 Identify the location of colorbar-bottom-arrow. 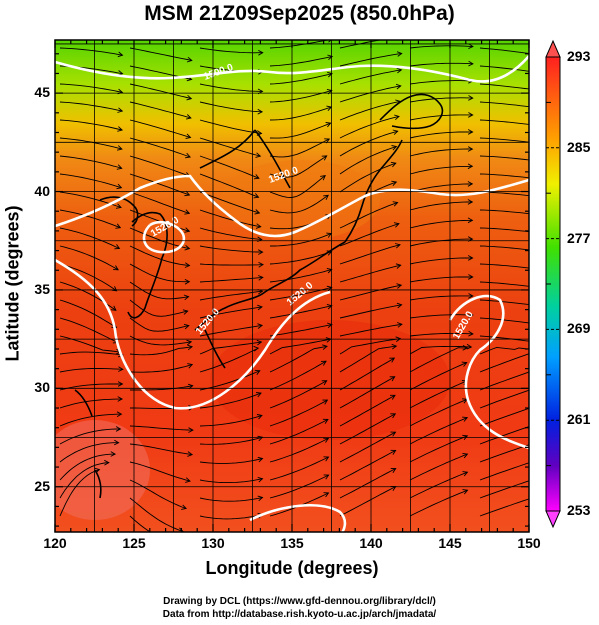
(553, 519).